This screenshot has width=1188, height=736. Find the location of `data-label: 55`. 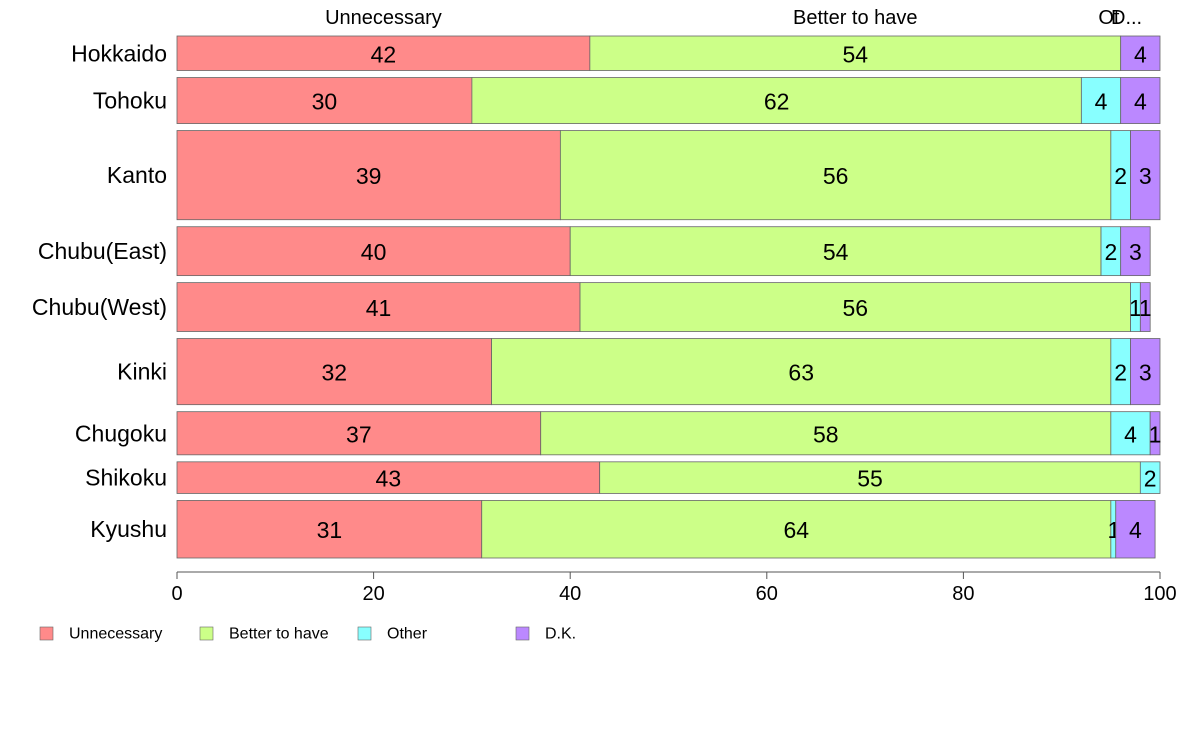

data-label: 55 is located at coordinates (870, 479).